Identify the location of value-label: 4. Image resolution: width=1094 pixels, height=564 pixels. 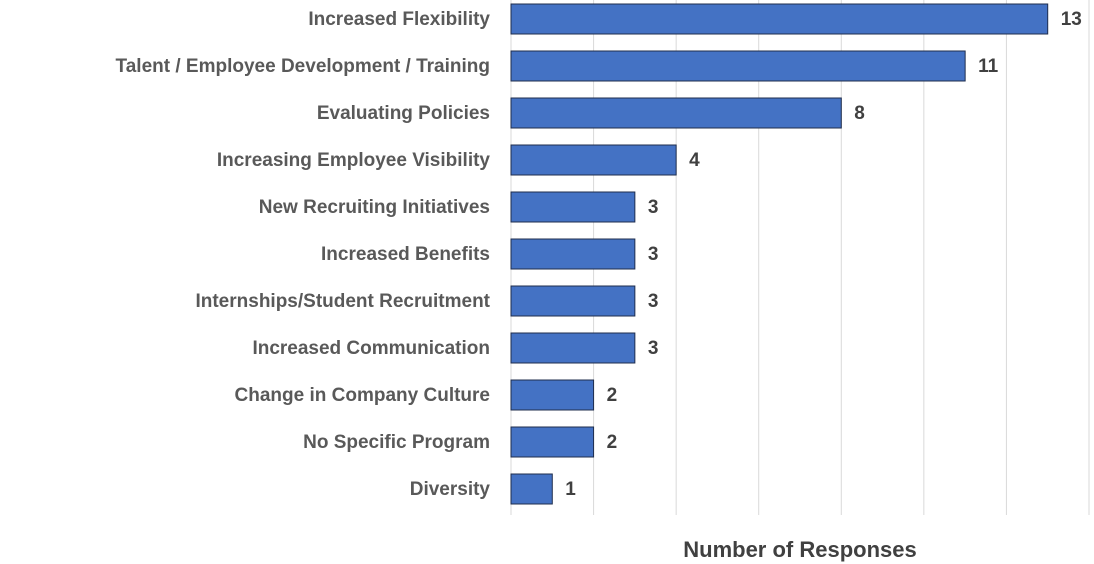
(694, 160).